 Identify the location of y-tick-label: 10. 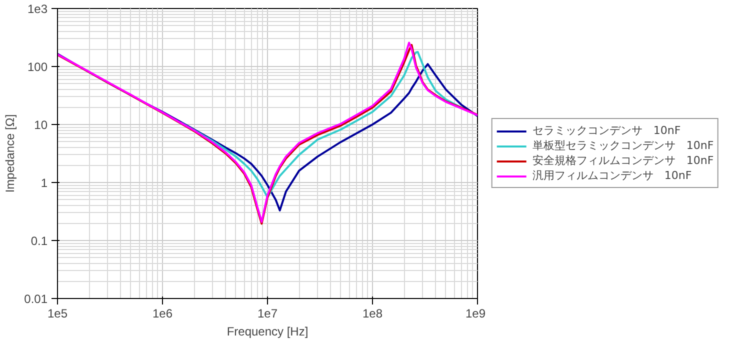
(41, 125).